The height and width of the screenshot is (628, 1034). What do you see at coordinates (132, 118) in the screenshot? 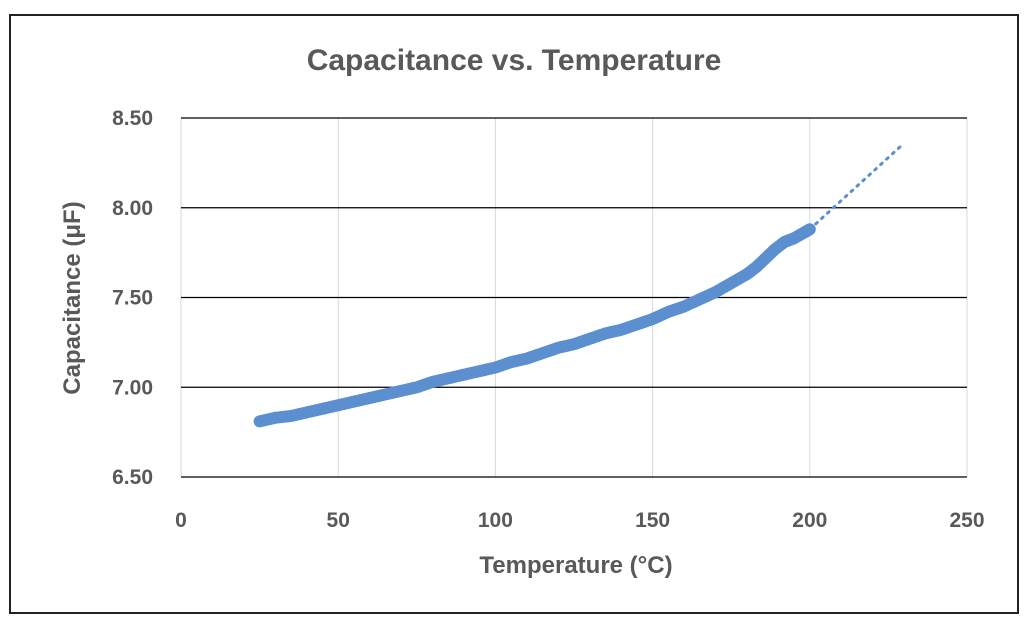
I see `y-tick-label: 8.50` at bounding box center [132, 118].